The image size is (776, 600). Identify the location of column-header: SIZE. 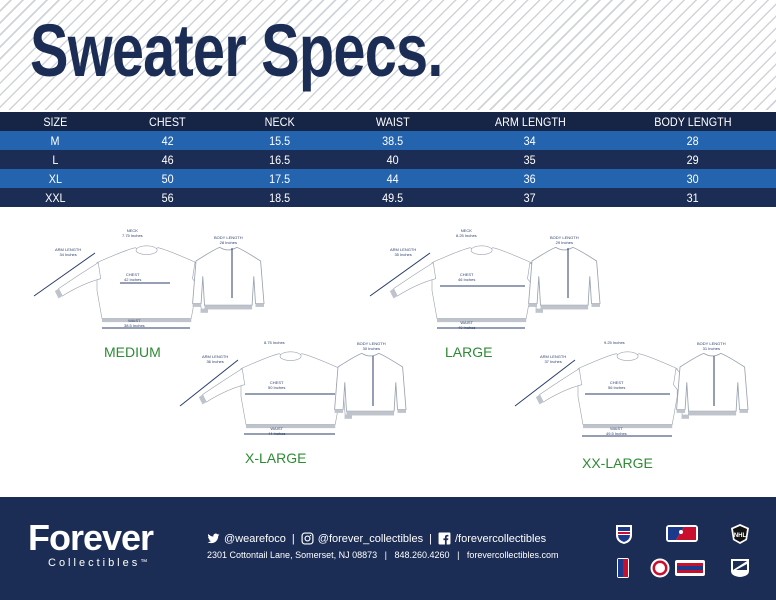
(54, 121).